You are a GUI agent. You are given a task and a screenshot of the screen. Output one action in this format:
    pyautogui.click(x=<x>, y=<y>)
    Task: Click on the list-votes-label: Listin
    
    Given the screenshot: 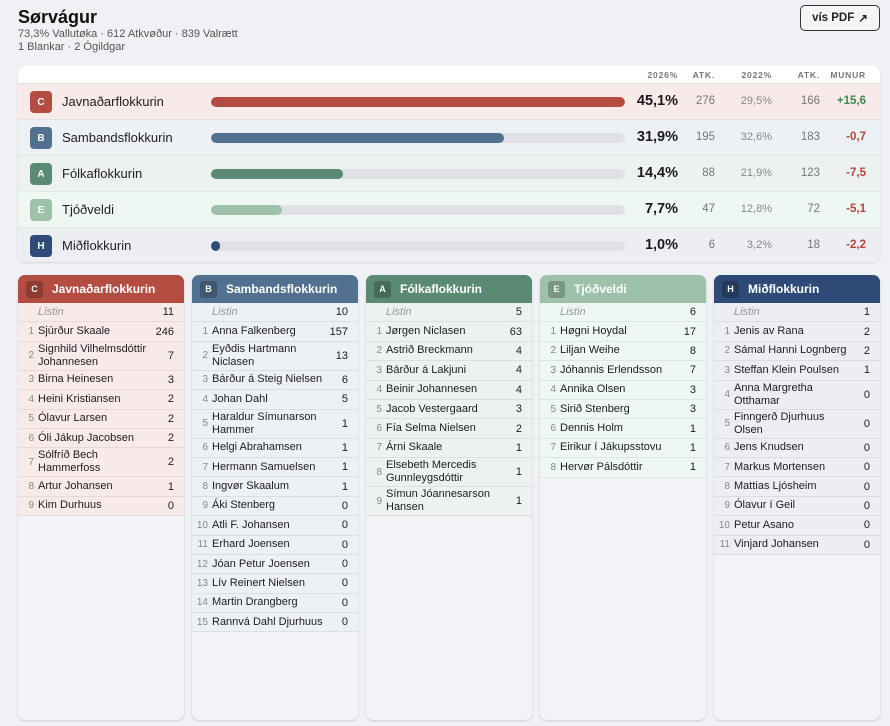 What is the action you would take?
    pyautogui.click(x=51, y=311)
    